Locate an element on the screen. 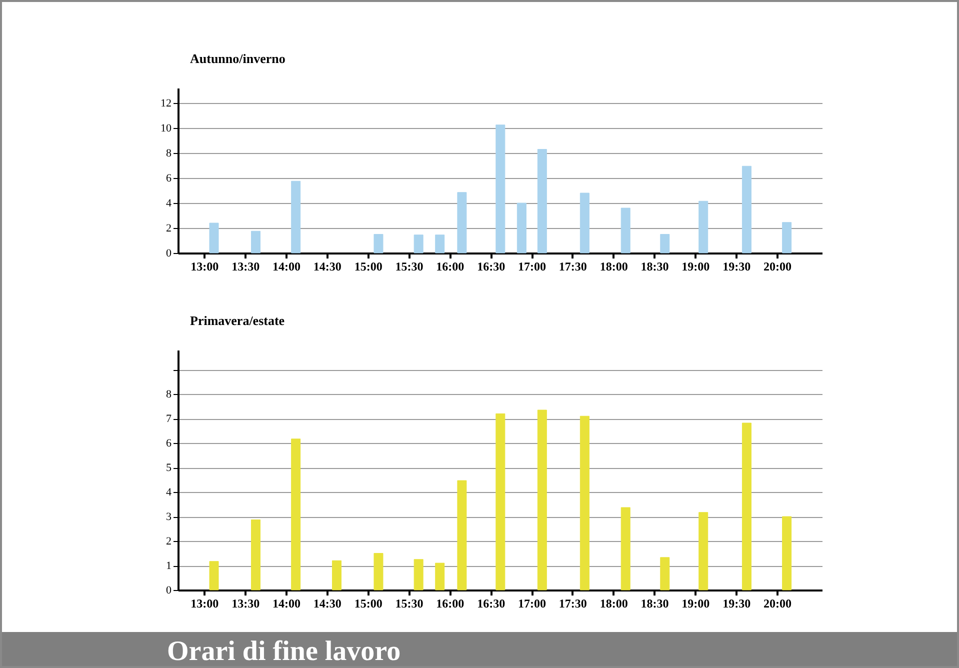 The image size is (959, 668). chart-title: Primavera/estate is located at coordinates (237, 320).